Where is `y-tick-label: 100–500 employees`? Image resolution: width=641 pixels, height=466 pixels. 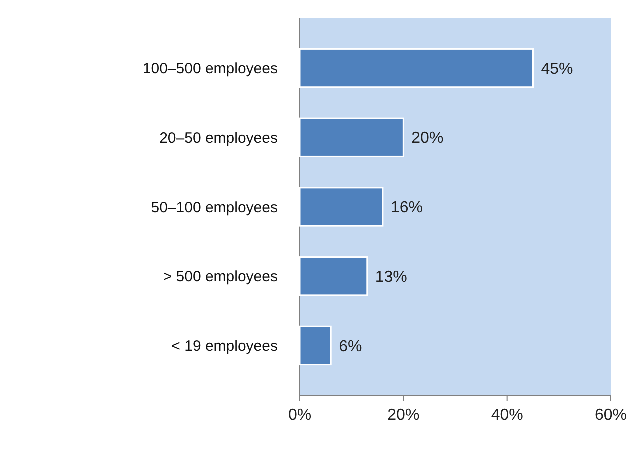
y-tick-label: 100–500 employees is located at coordinates (210, 69).